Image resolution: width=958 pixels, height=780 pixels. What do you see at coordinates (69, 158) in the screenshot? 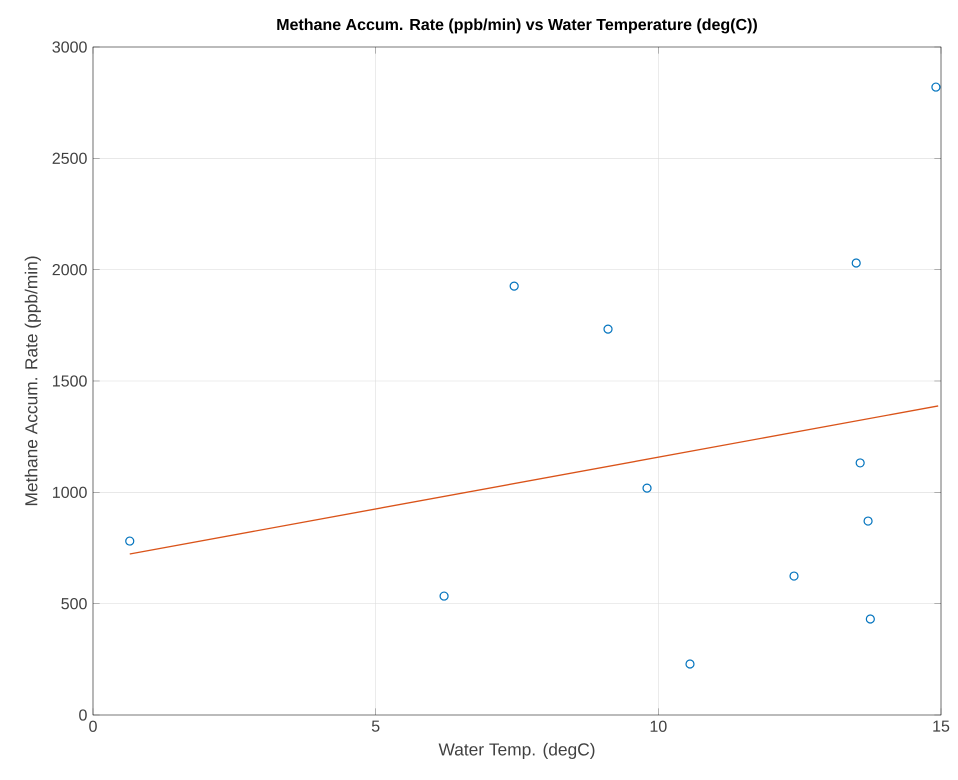
I see `y-tick-label: 2500` at bounding box center [69, 158].